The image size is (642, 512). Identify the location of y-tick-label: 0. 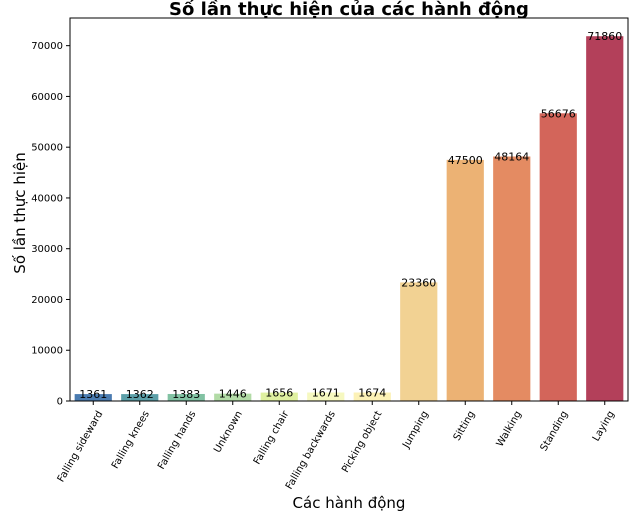
(60, 402).